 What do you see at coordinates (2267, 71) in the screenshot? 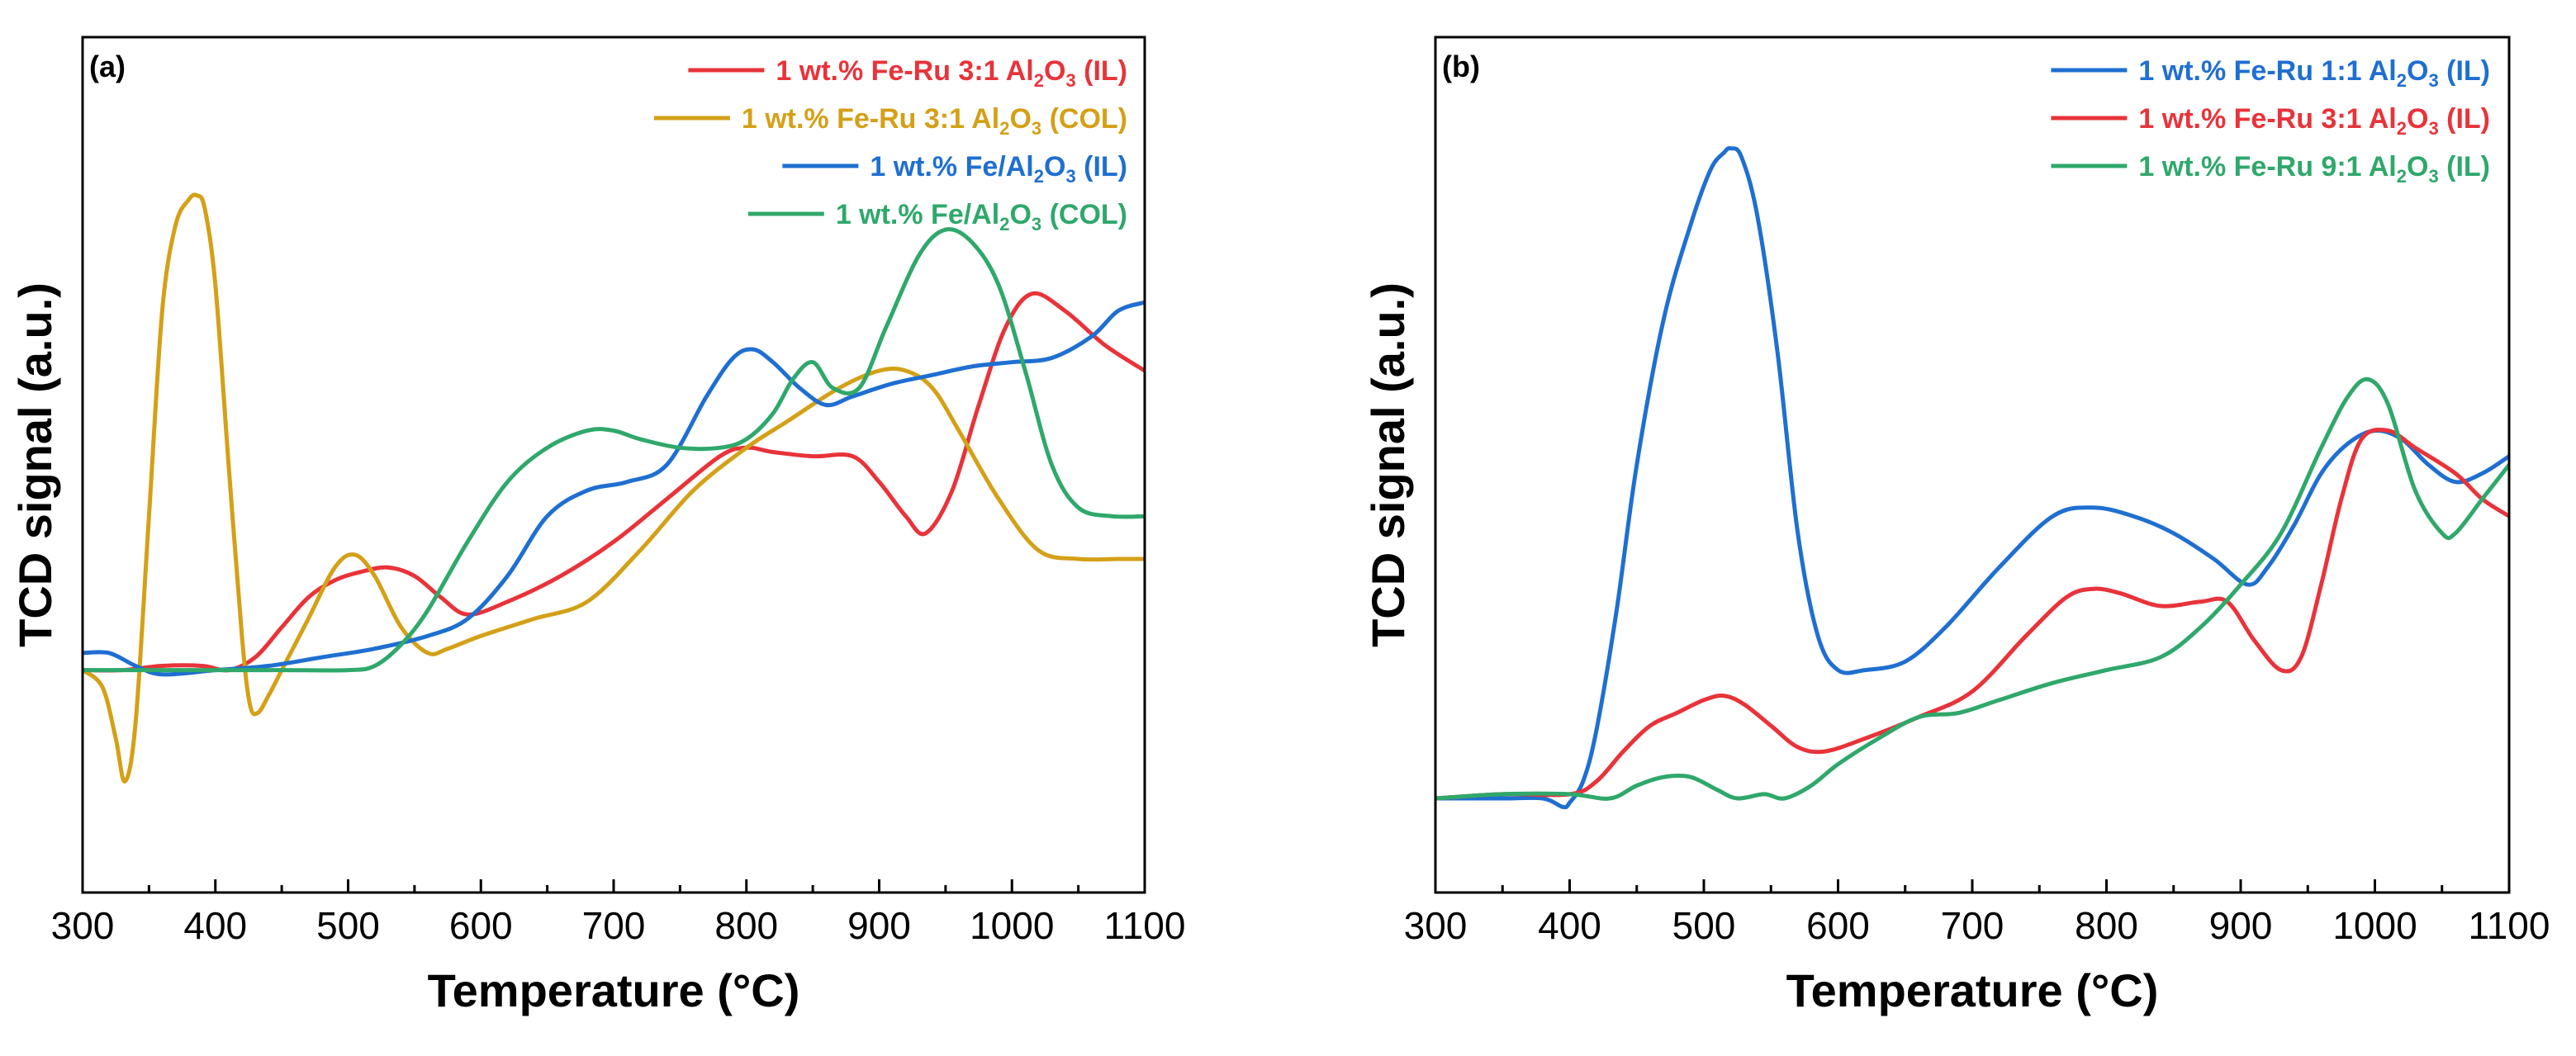
I see `legend-text-part: 1 wt.% Fe-Ru 1:1 Al` at bounding box center [2267, 71].